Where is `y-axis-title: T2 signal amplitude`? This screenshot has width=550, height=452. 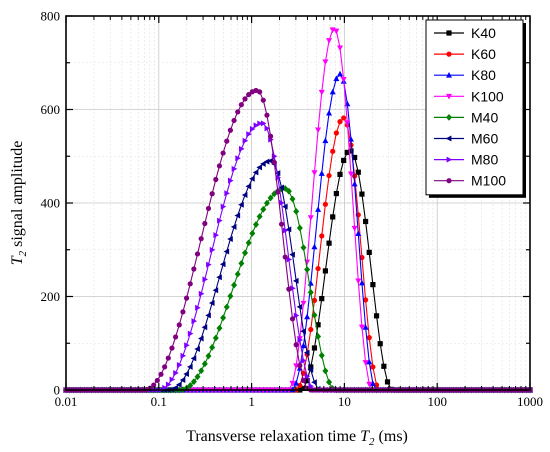 y-axis-title: T2 signal amplitude is located at coordinates (19, 203).